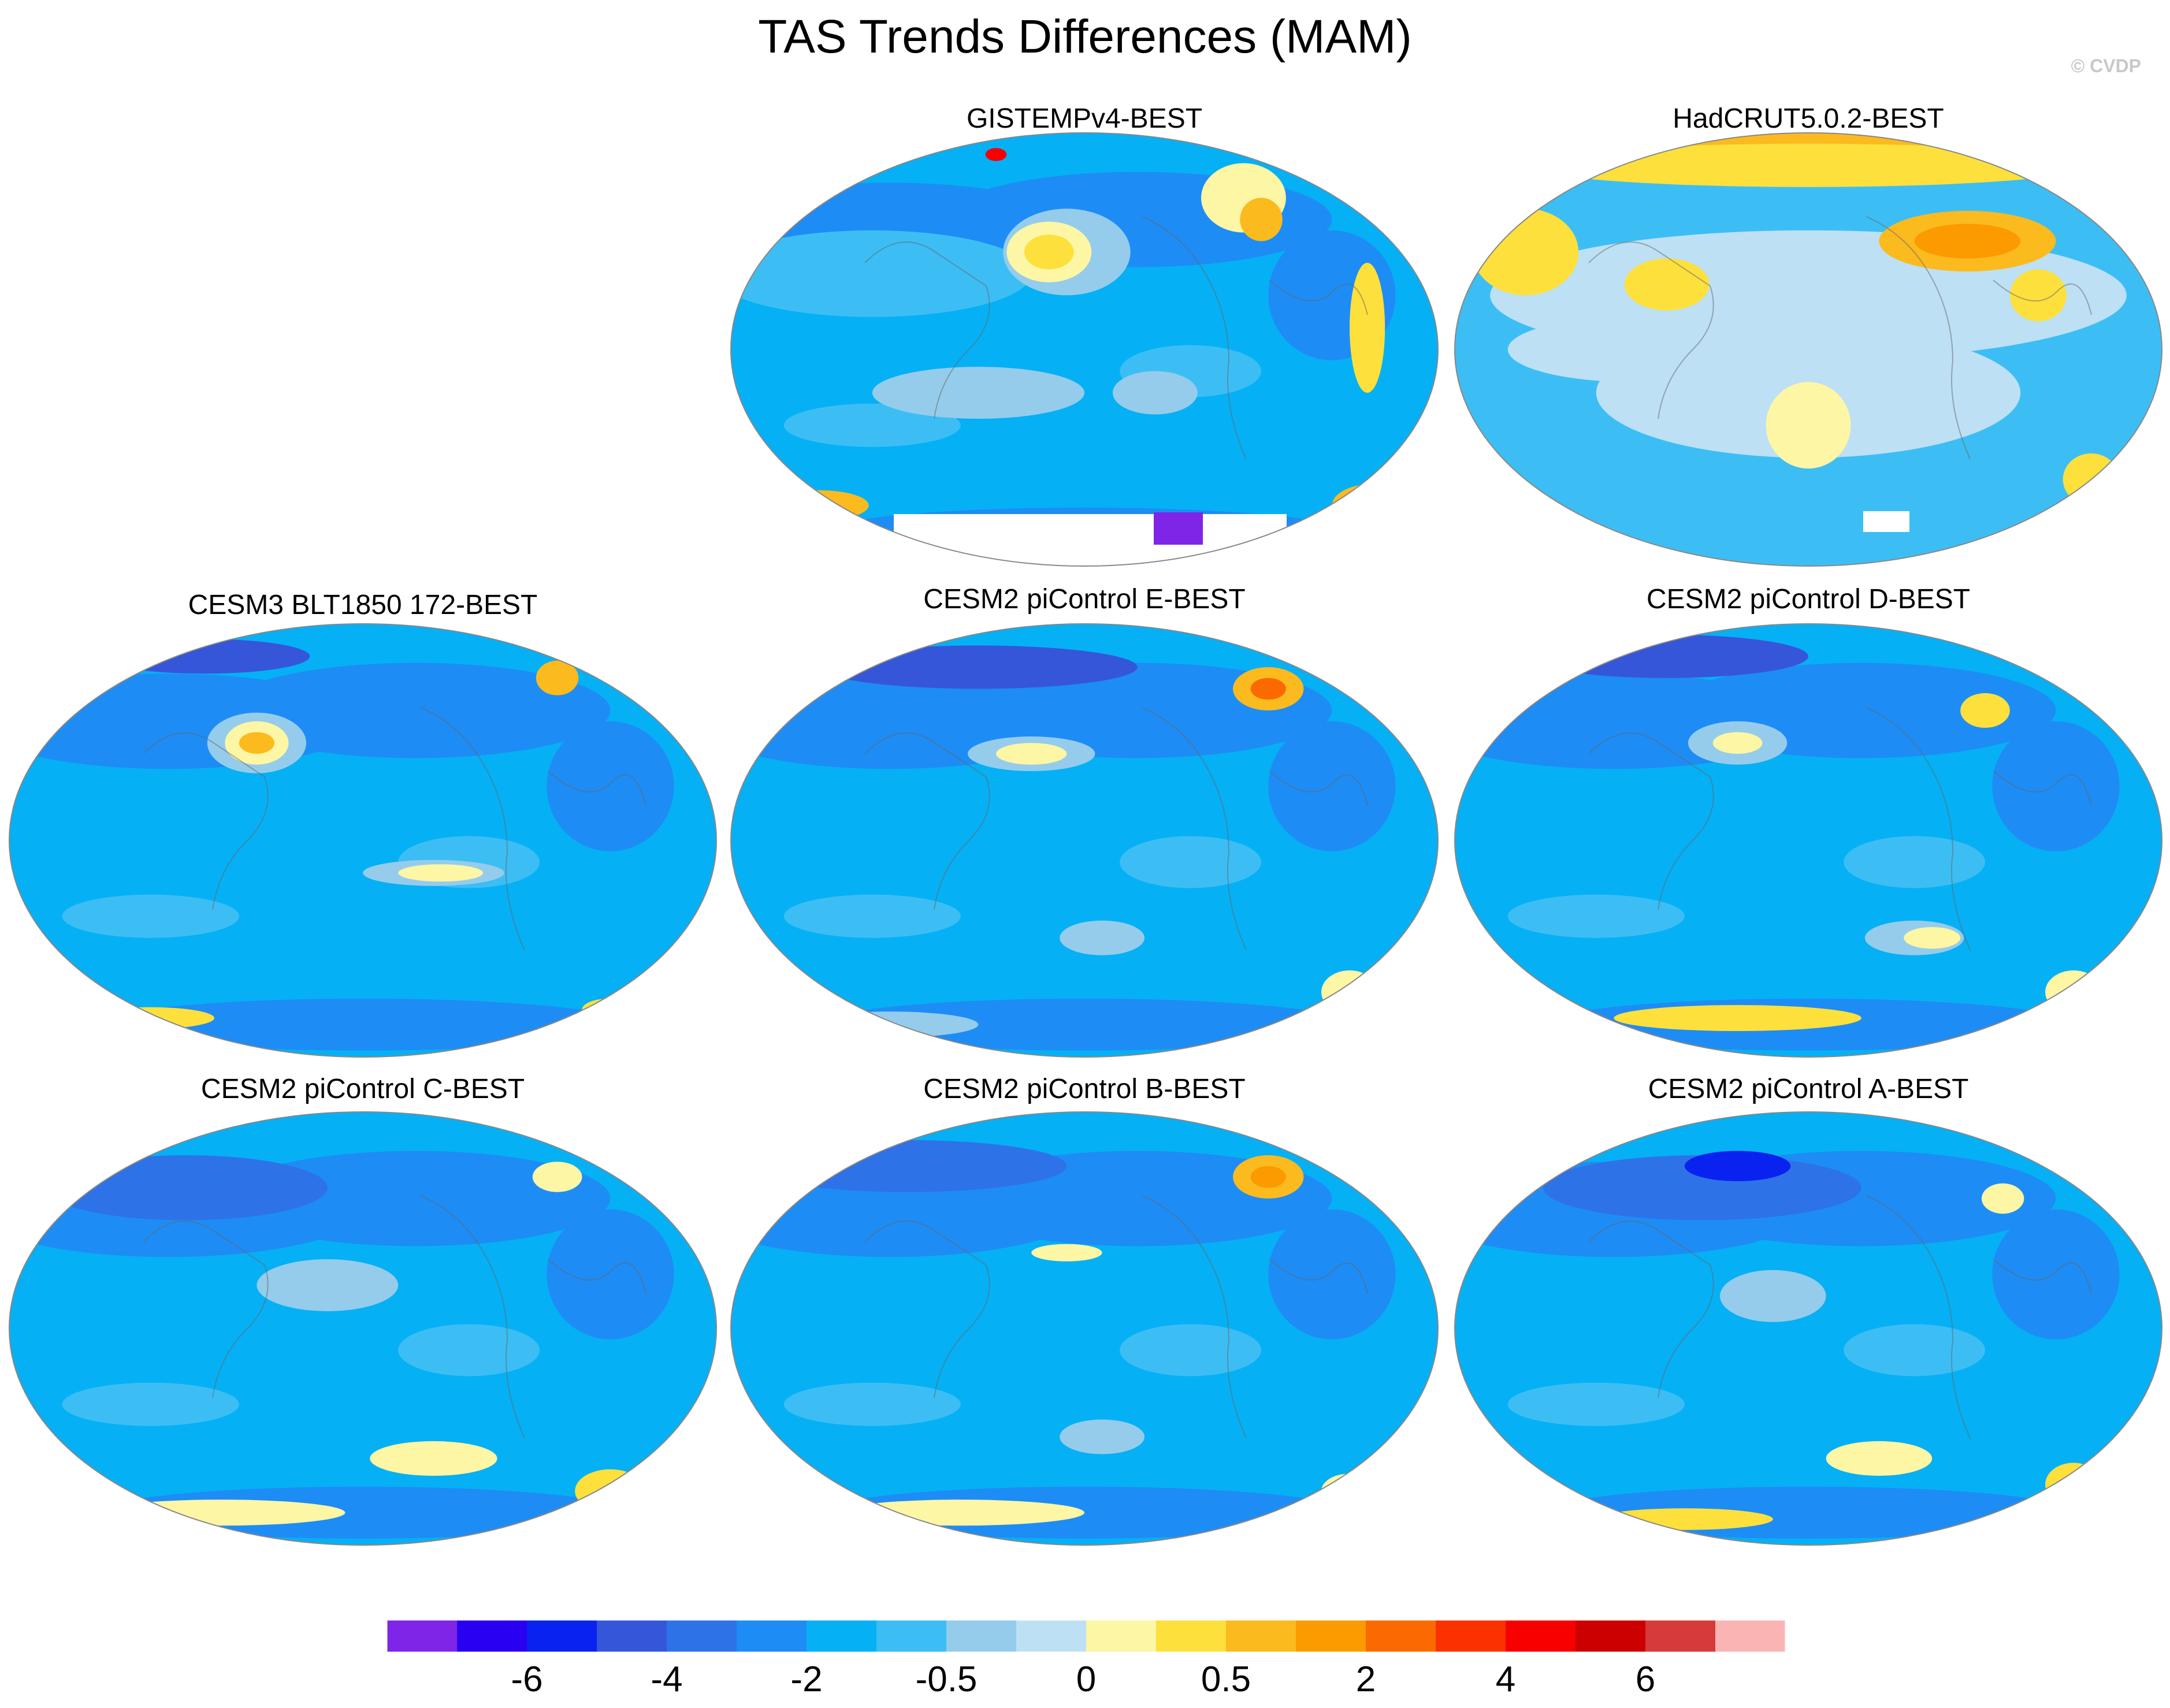  What do you see at coordinates (1085, 36) in the screenshot?
I see `figure-title: TAS Trends Differences (MAM)` at bounding box center [1085, 36].